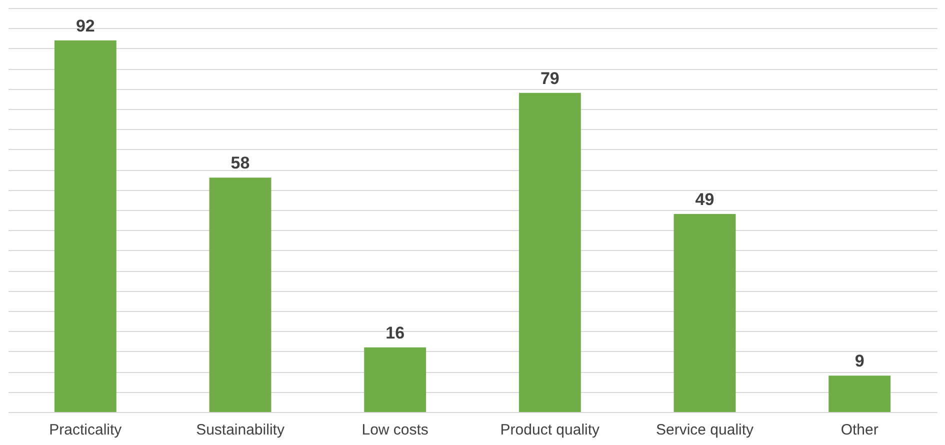  Describe the element at coordinates (395, 430) in the screenshot. I see `x-tick-label: Low costs` at that location.